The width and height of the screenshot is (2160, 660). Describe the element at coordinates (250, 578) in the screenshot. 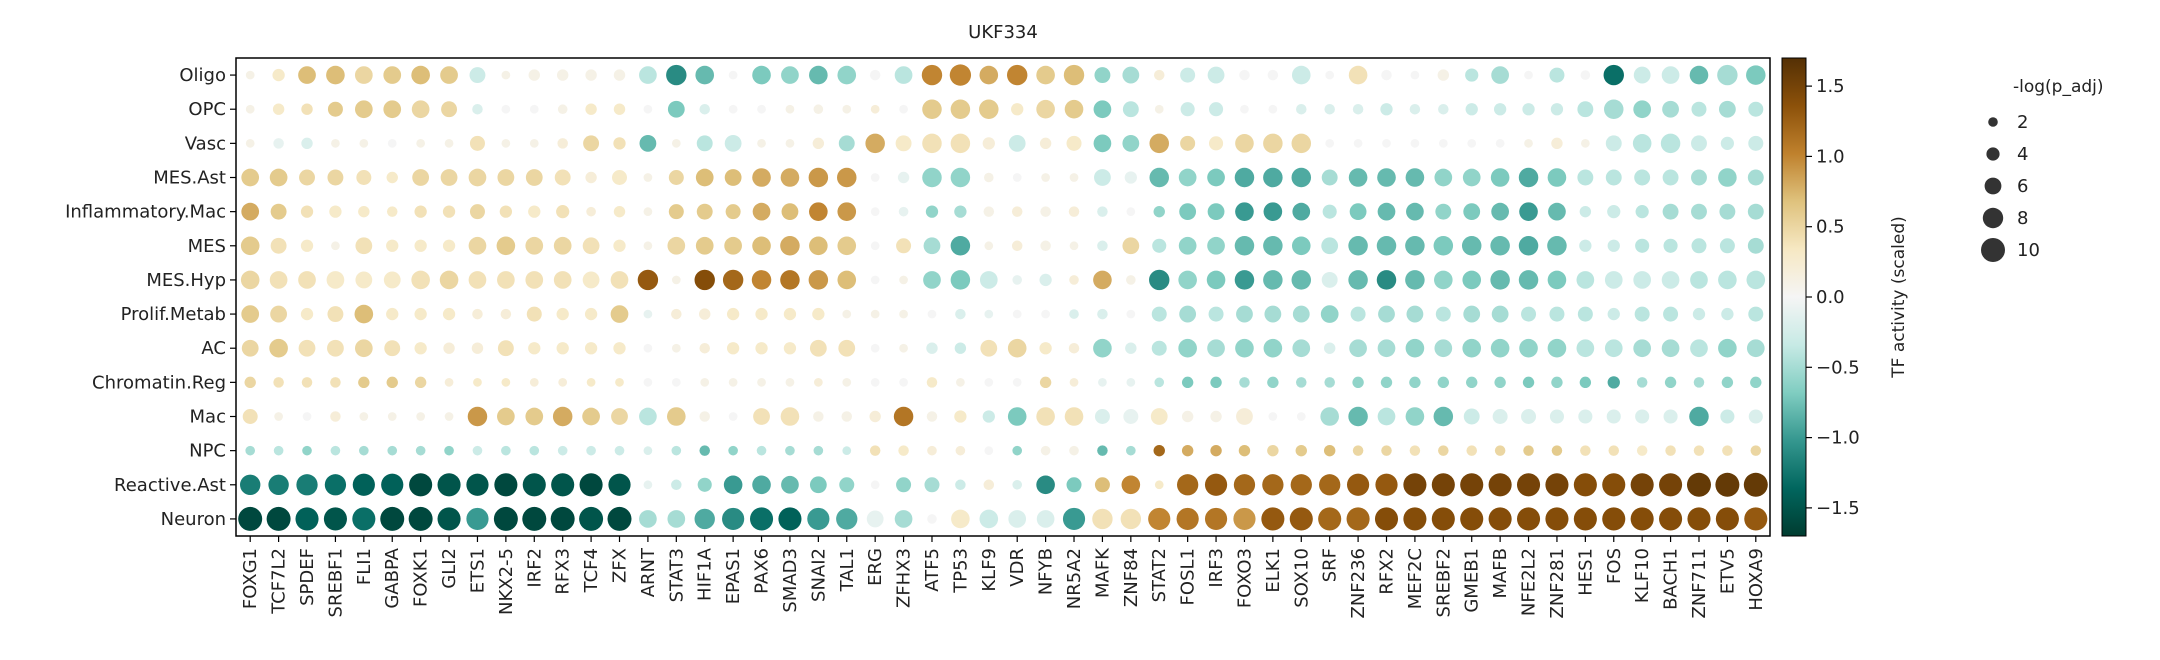

I see `column-label: FOXG1` at that location.